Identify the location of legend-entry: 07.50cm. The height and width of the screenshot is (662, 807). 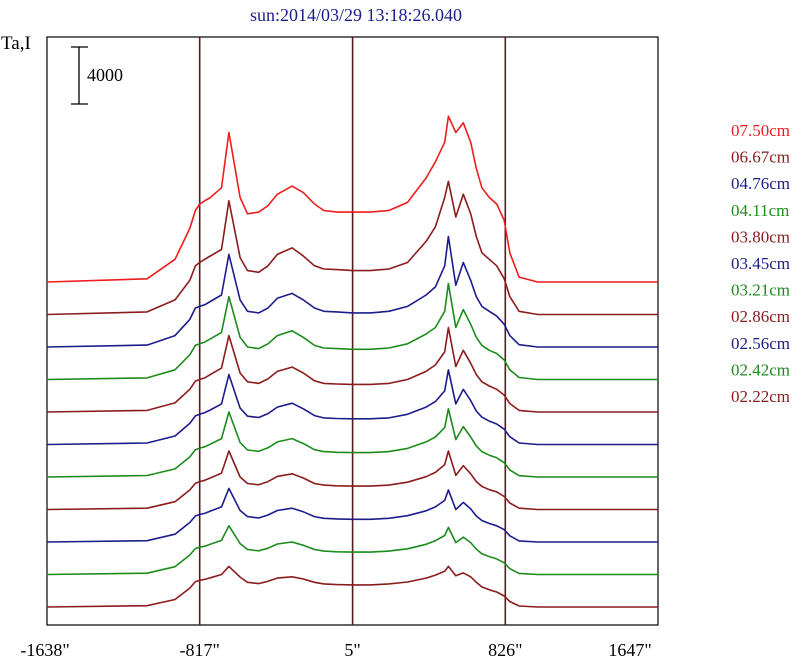
(760, 130).